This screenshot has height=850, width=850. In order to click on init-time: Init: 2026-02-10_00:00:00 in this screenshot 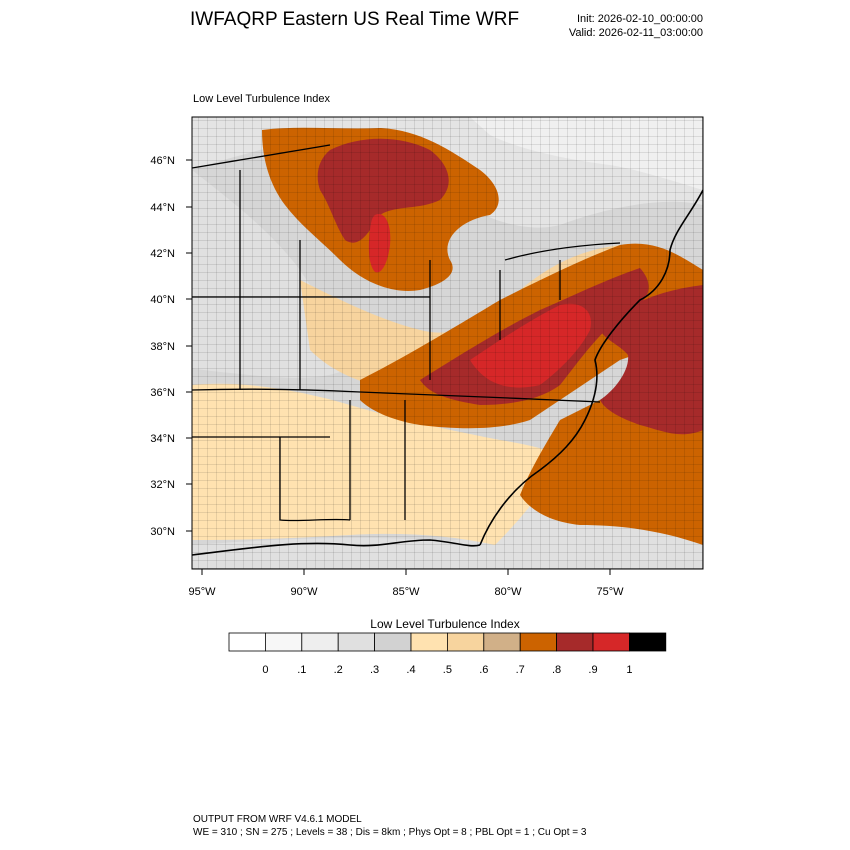, I will do `click(640, 19)`.